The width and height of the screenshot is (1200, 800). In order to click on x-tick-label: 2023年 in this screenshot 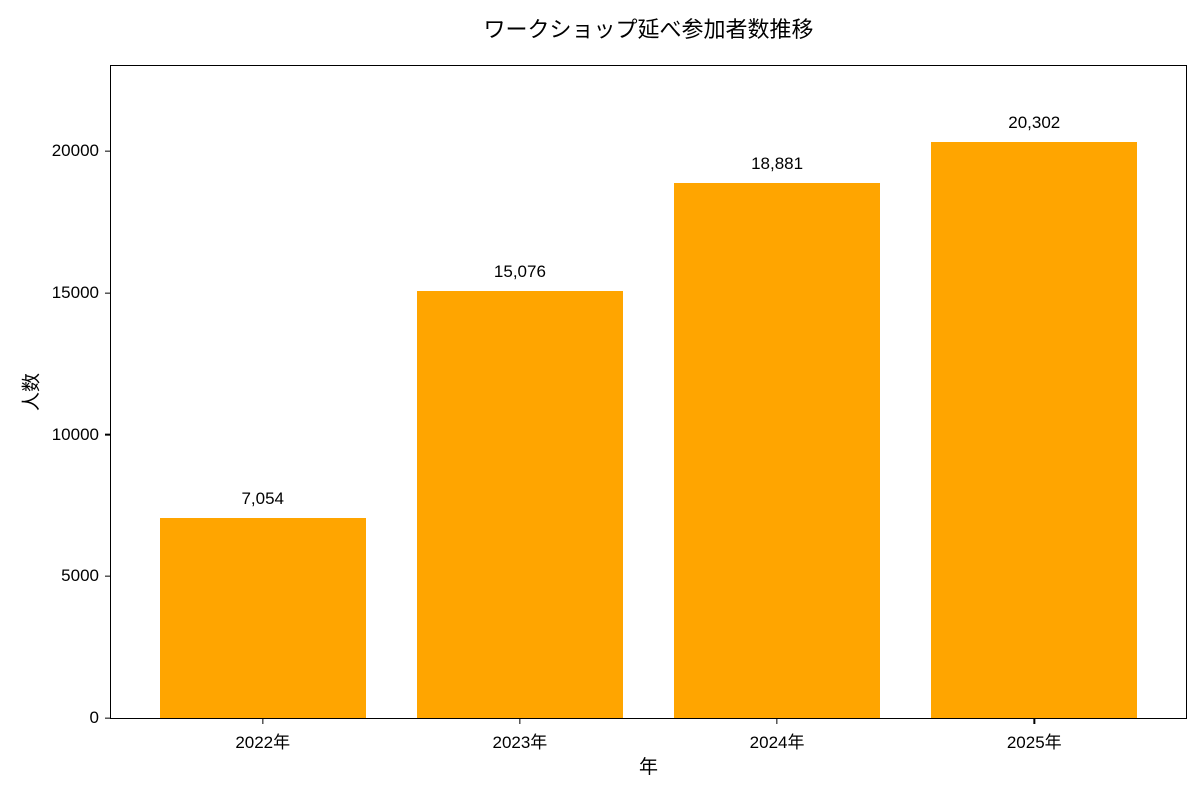, I will do `click(520, 742)`.